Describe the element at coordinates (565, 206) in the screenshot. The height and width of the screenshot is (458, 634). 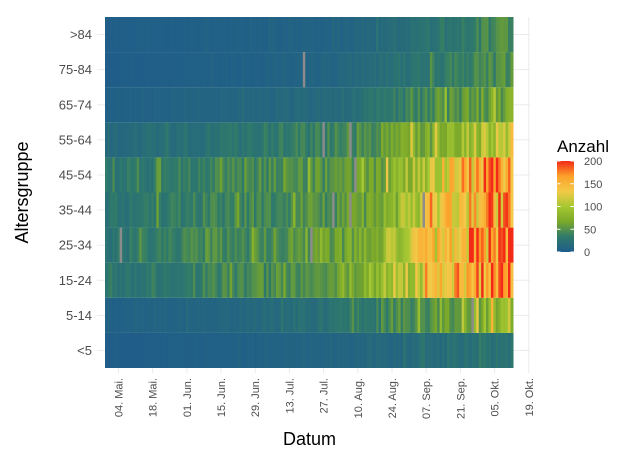
I see `legend-colorbar` at that location.